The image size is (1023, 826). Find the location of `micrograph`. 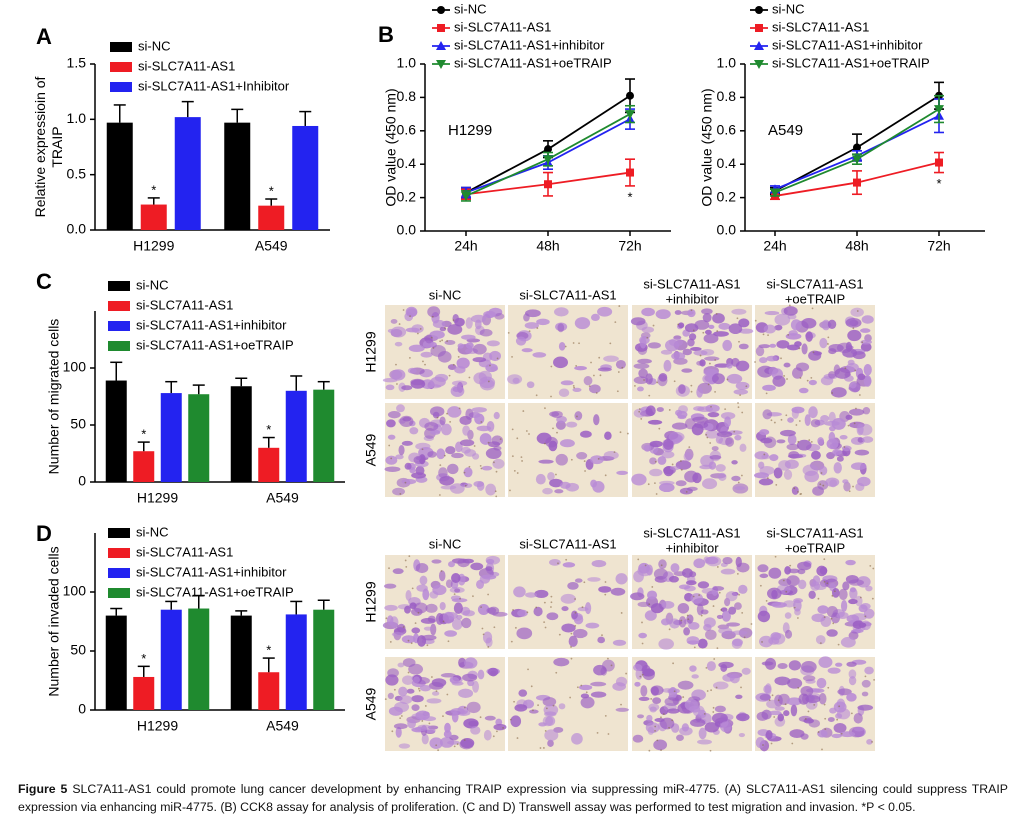

micrograph is located at coordinates (445, 602).